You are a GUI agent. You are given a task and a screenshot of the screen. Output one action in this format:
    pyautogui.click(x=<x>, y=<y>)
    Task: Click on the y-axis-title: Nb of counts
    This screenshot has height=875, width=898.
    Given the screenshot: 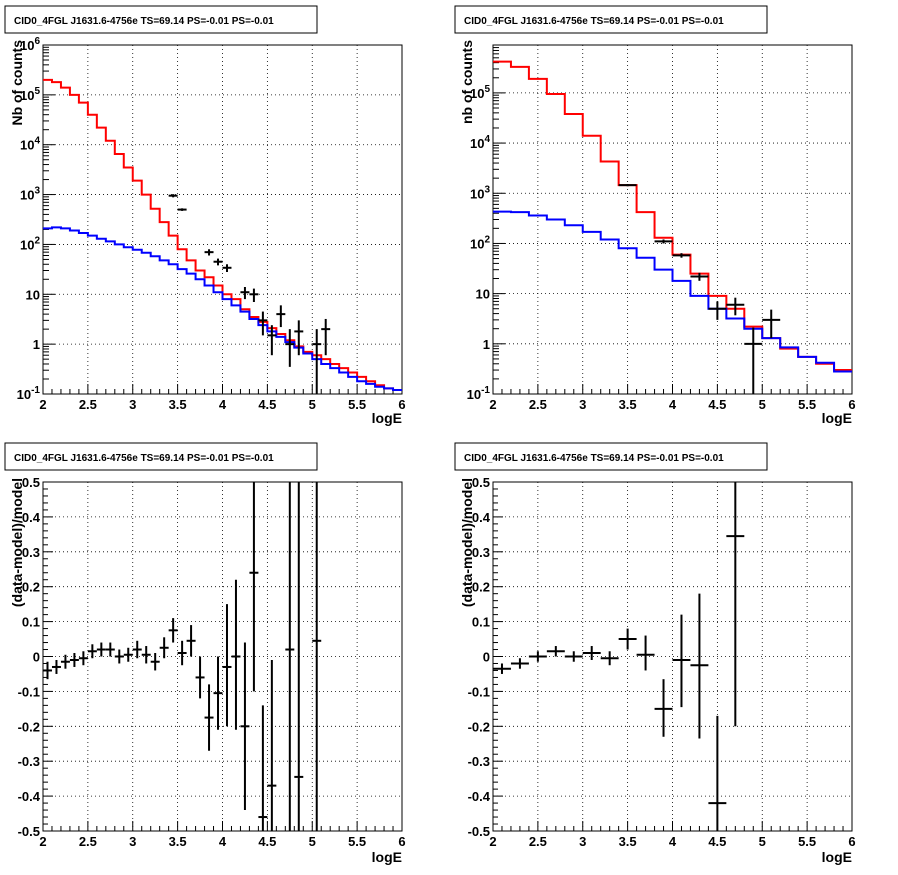 What is the action you would take?
    pyautogui.click(x=17, y=83)
    